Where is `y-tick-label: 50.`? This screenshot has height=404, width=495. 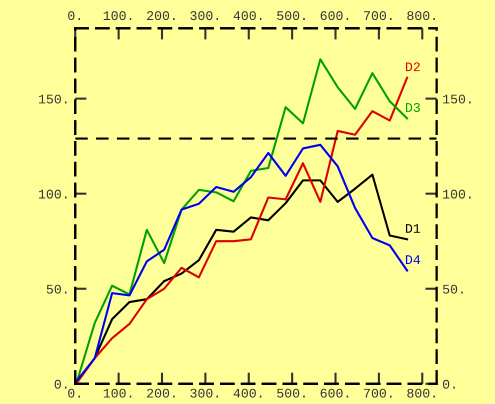
y-tick-label: 50. is located at coordinates (56, 289).